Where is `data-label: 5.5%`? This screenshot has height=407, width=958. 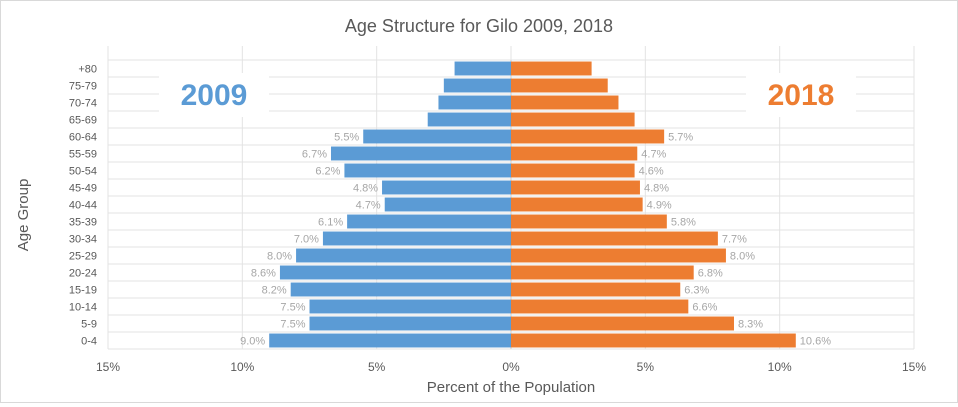
data-label: 5.5% is located at coordinates (346, 138).